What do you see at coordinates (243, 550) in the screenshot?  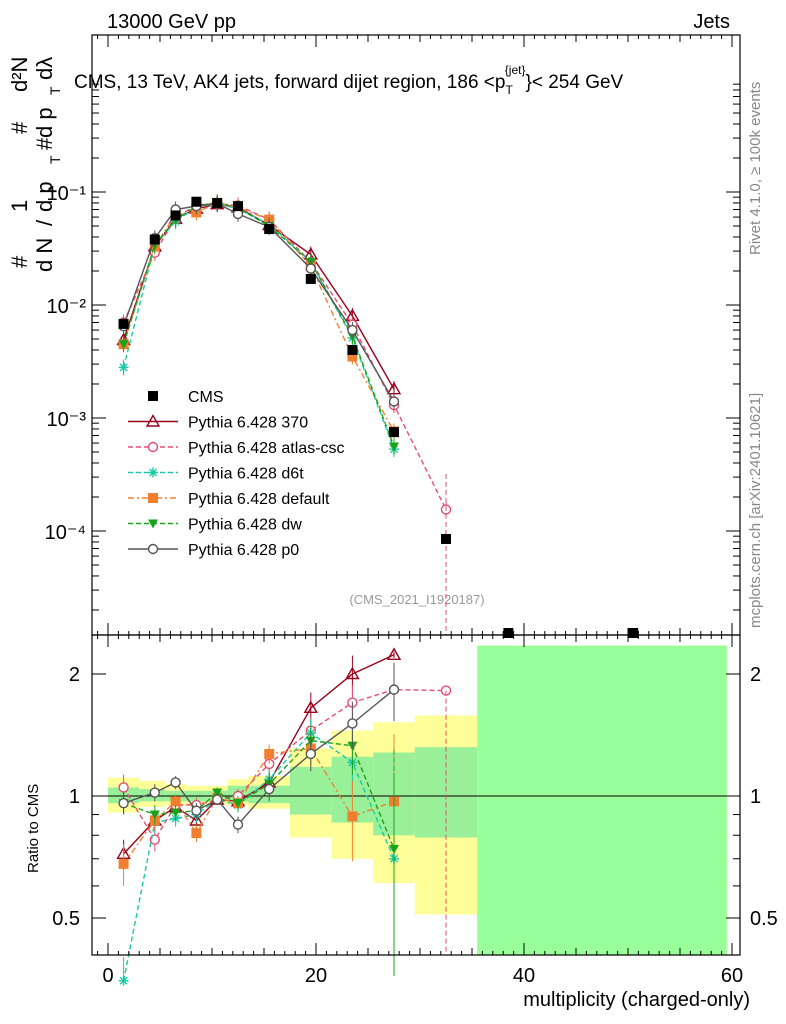 I see `legend-label-5: Pythia 6.428 p0` at bounding box center [243, 550].